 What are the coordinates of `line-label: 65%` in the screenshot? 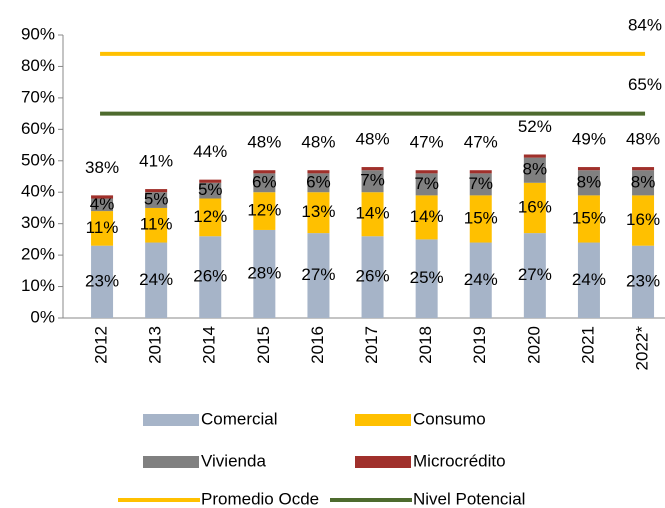 It's located at (645, 84).